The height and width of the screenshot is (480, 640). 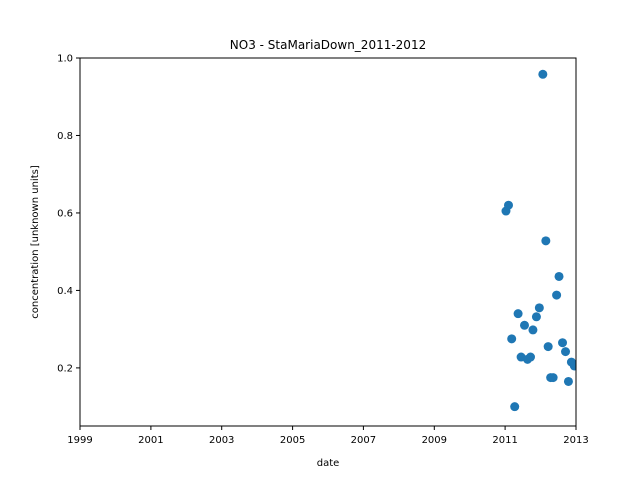 What do you see at coordinates (150, 440) in the screenshot?
I see `x-tick-label: 2001` at bounding box center [150, 440].